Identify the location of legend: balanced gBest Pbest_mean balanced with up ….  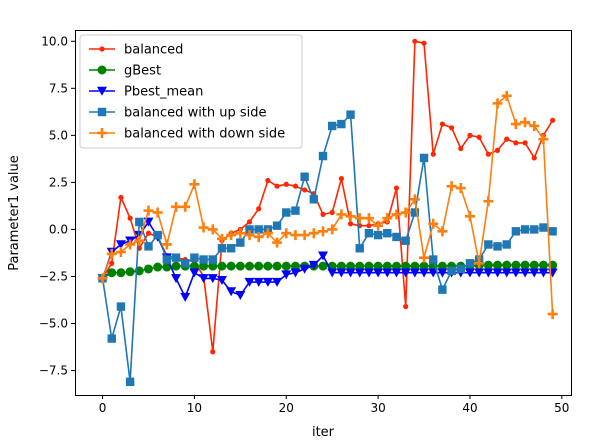
(191, 91).